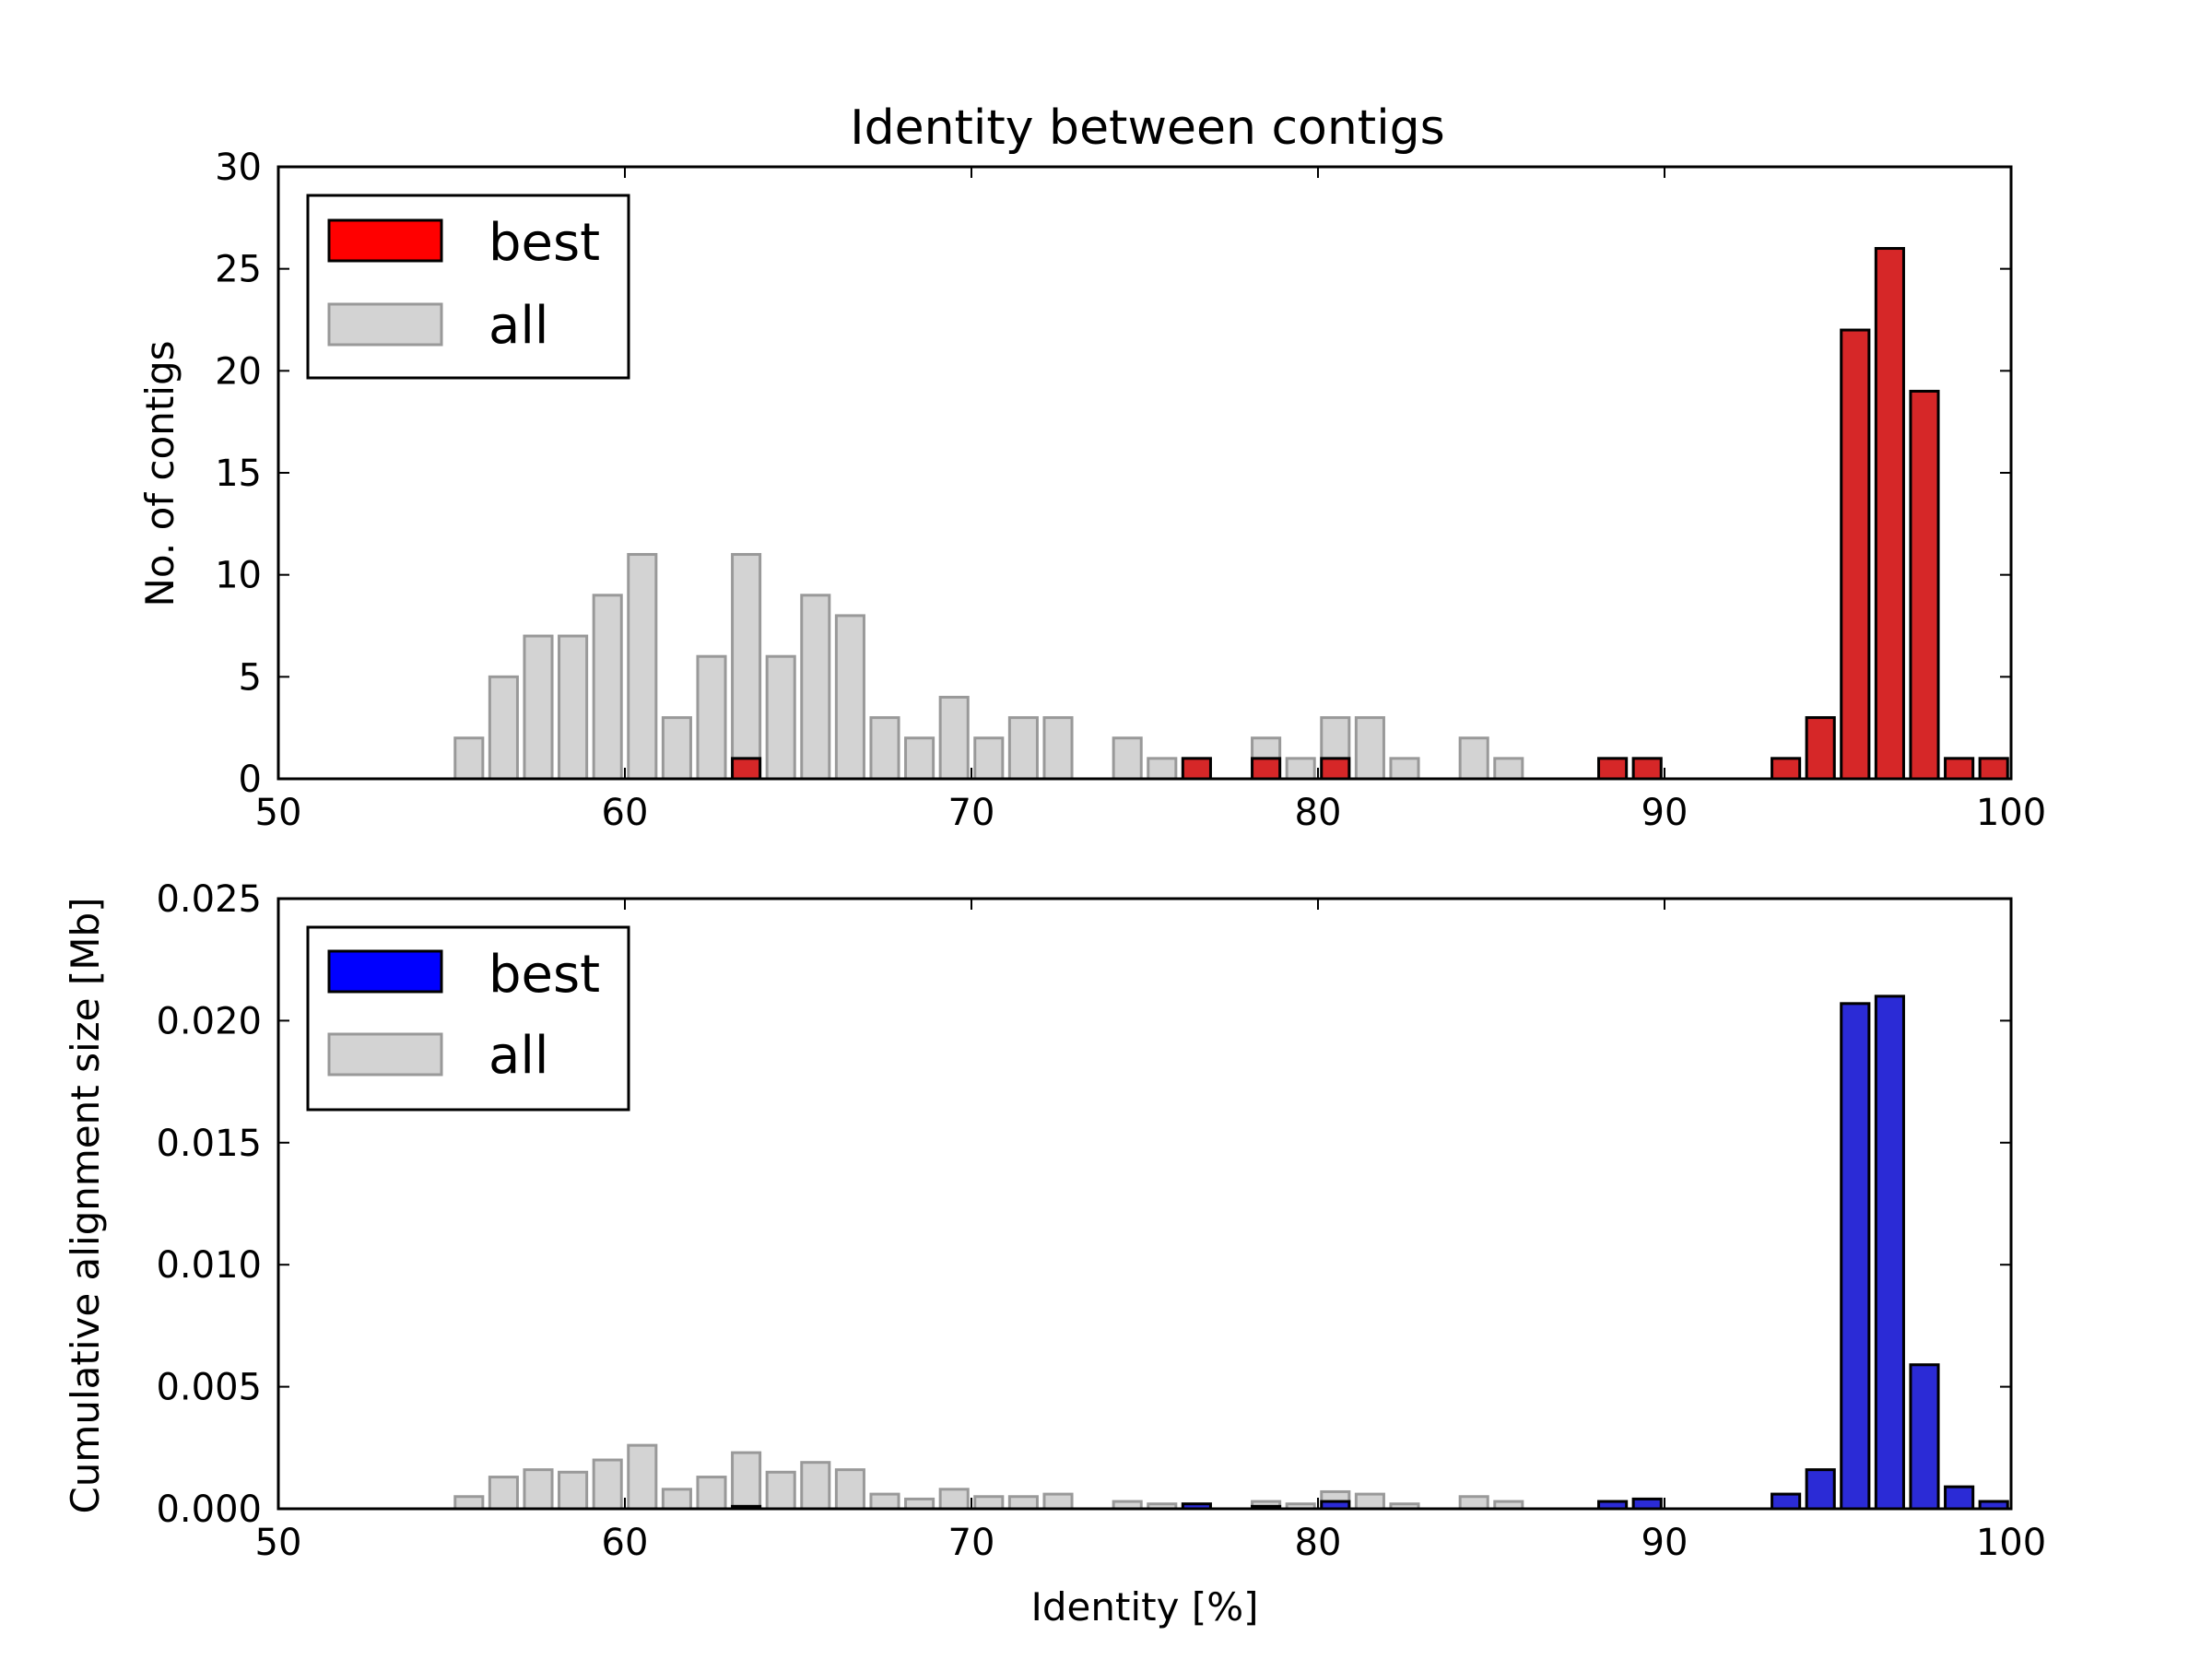 This screenshot has width=2212, height=1659. I want to click on y-tick-label: 0.000, so click(209, 1509).